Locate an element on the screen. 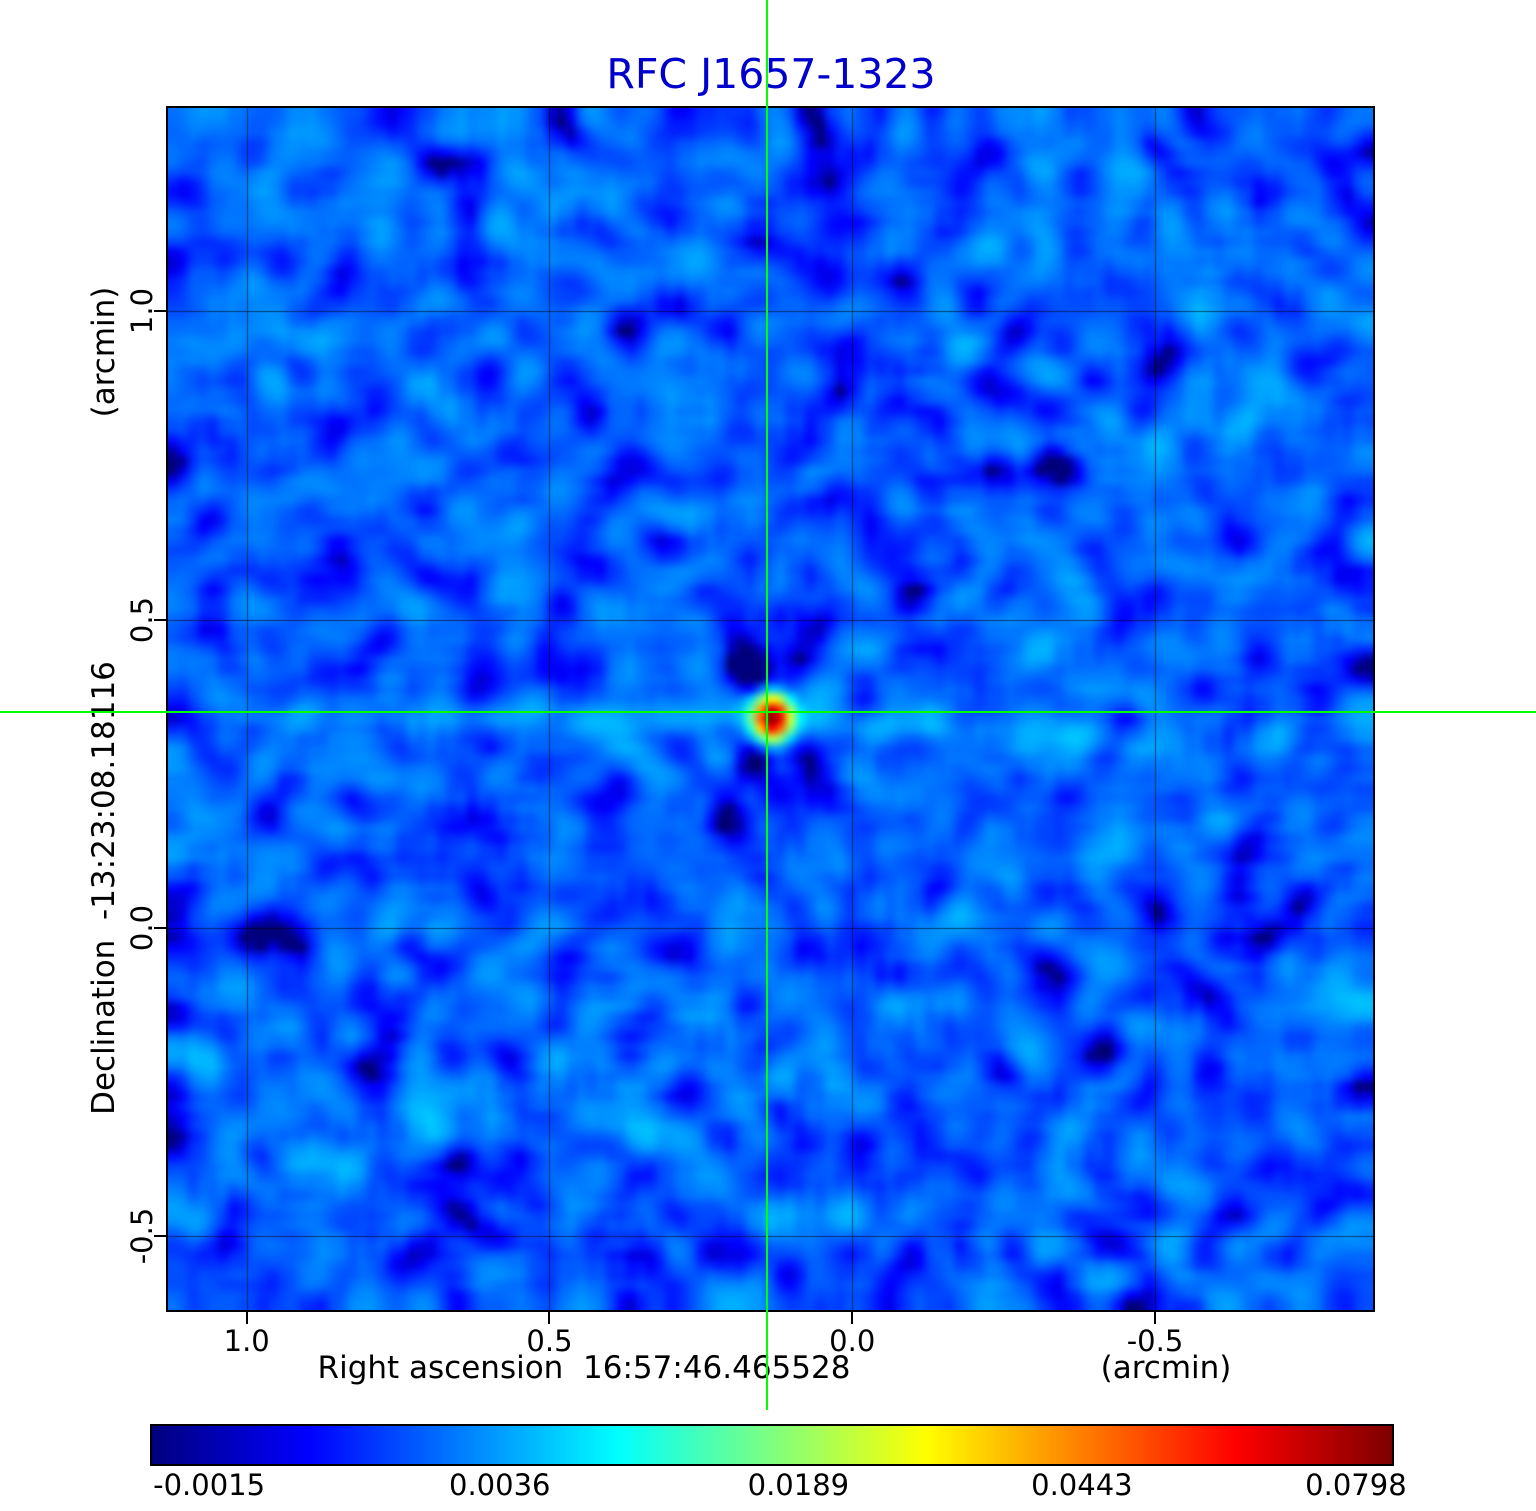  crosshair-horizontal-line is located at coordinates (768, 712).